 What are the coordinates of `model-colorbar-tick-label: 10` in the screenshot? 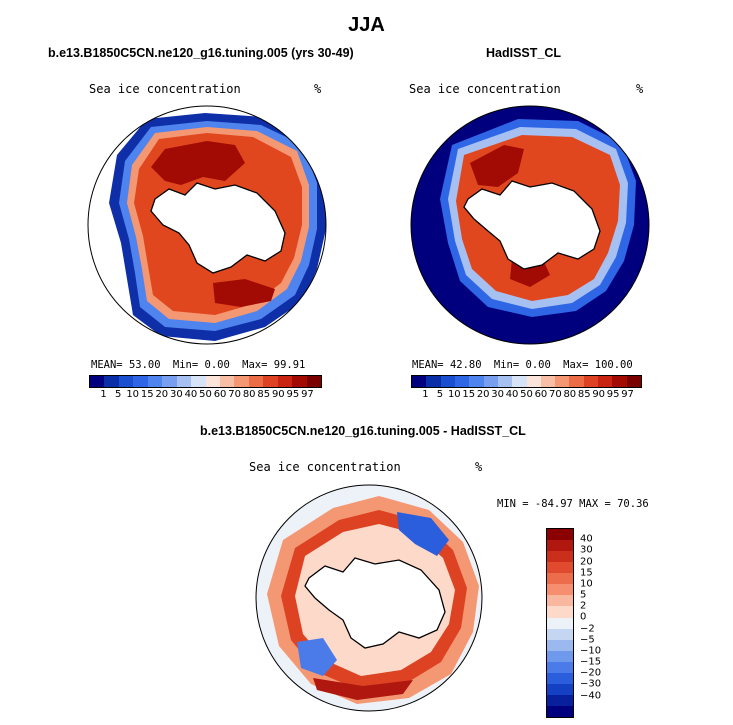 It's located at (133, 394).